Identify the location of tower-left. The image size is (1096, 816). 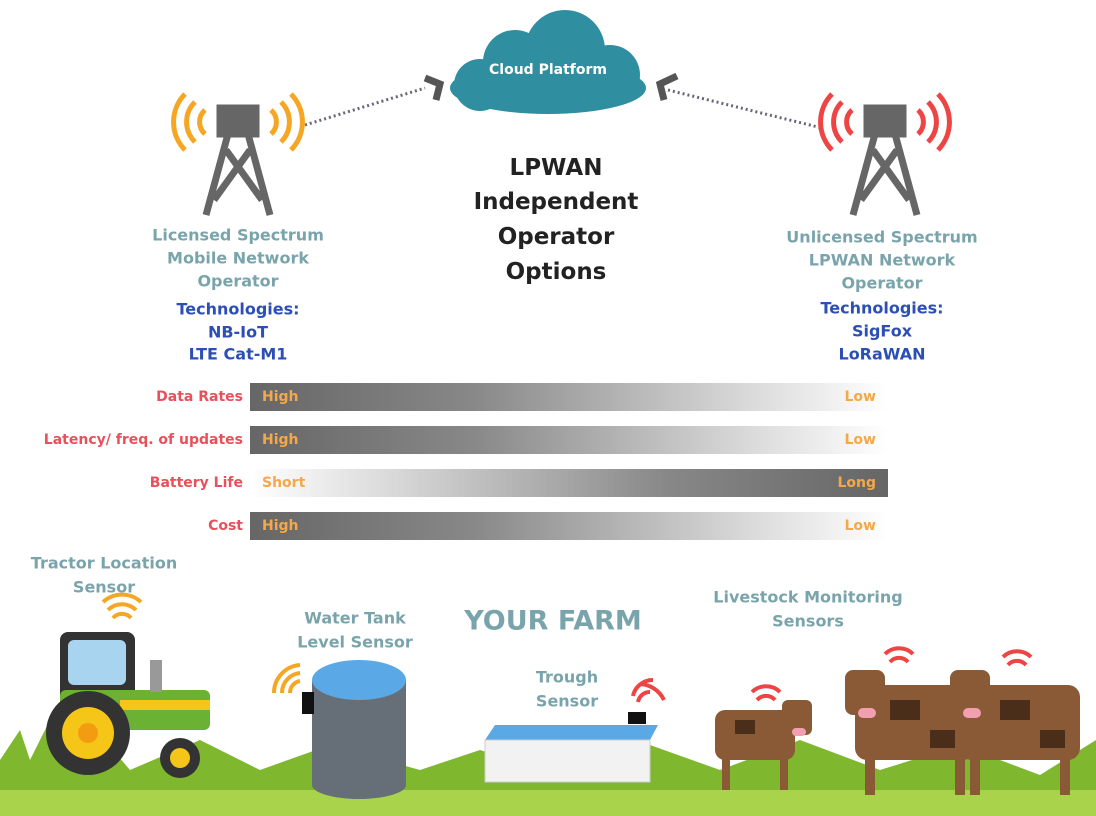
(238, 160).